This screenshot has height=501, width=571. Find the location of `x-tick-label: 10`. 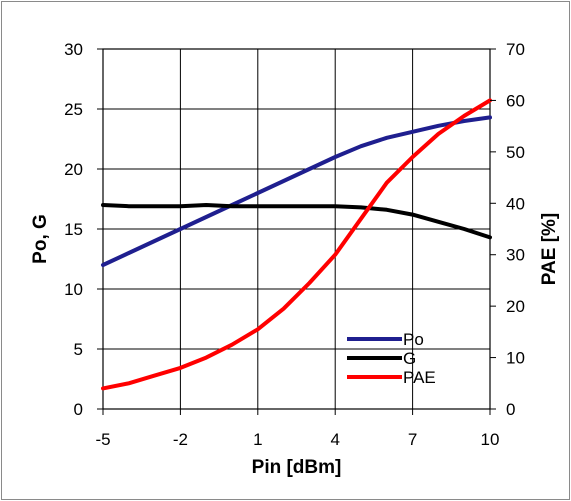

x-tick-label: 10 is located at coordinates (490, 439).